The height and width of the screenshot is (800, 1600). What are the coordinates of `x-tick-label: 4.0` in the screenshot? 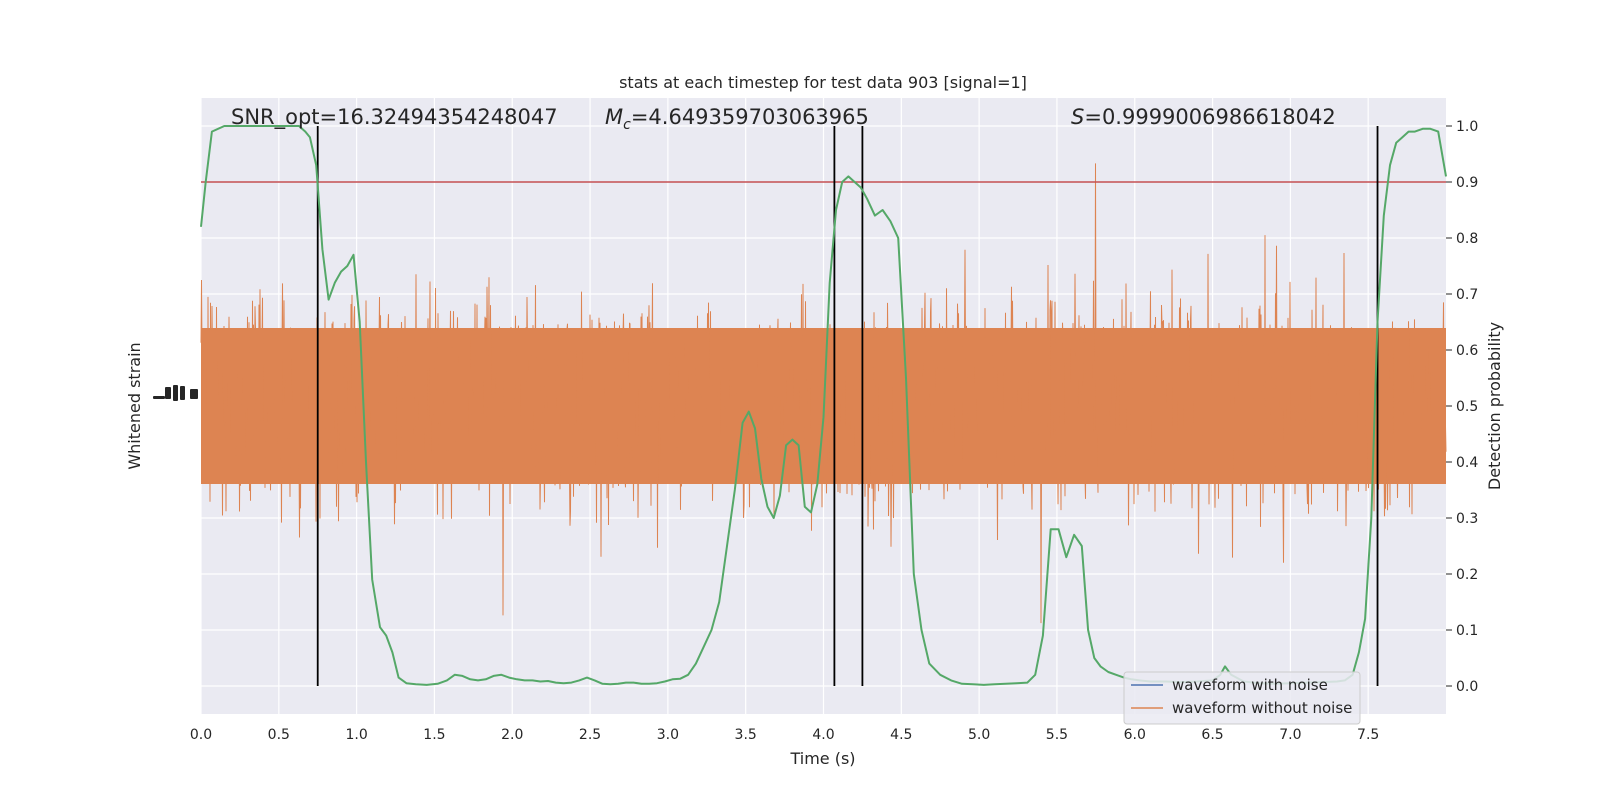 It's located at (823, 735).